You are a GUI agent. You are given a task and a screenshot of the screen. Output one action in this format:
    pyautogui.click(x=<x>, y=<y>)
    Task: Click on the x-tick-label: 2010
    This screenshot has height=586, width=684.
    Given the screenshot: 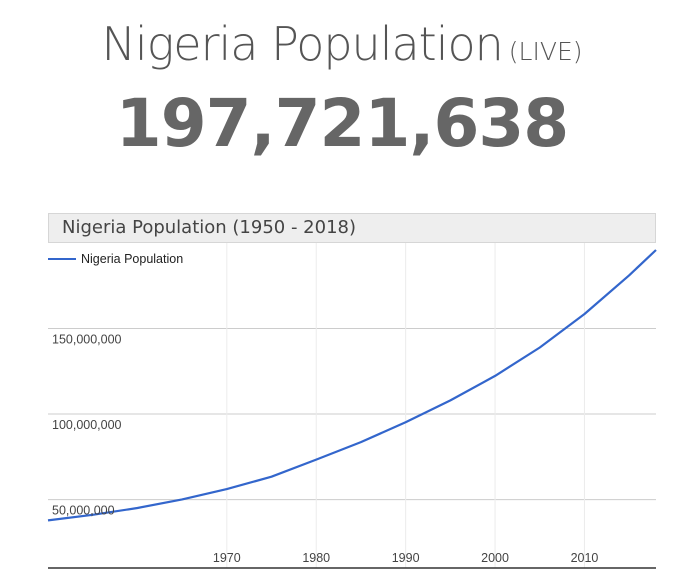 What is the action you would take?
    pyautogui.click(x=585, y=558)
    